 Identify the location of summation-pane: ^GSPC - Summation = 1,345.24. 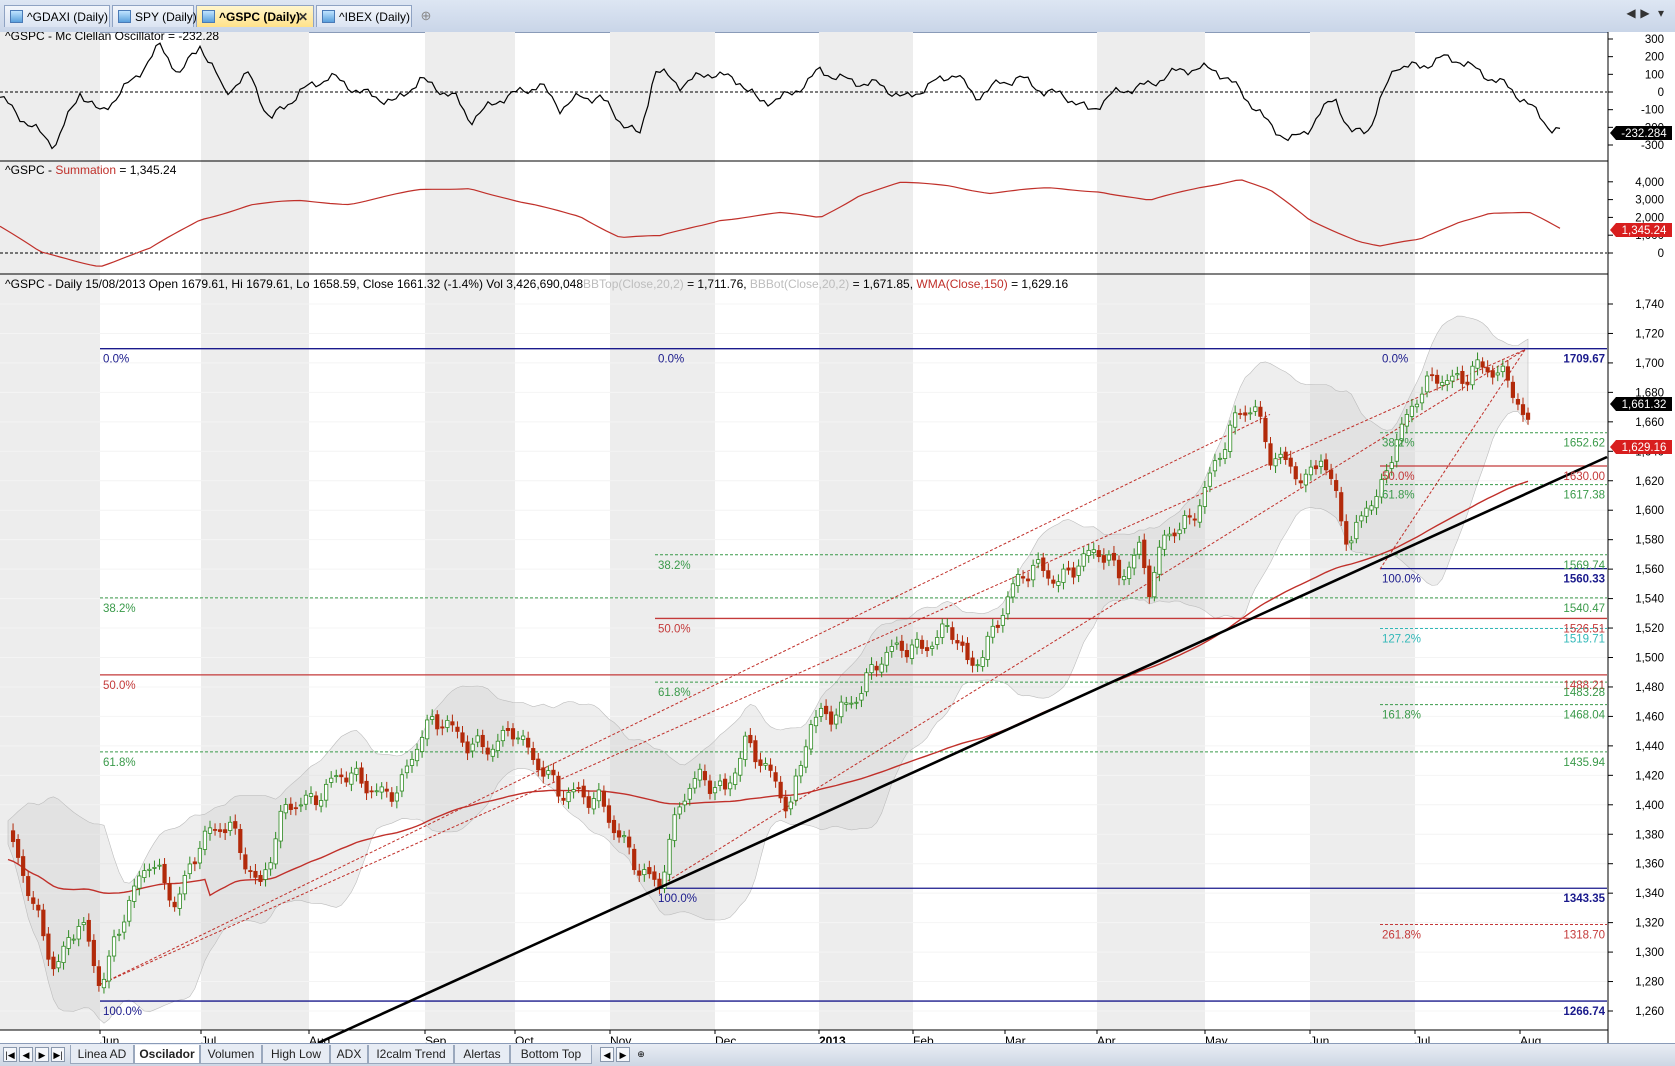
(803, 215).